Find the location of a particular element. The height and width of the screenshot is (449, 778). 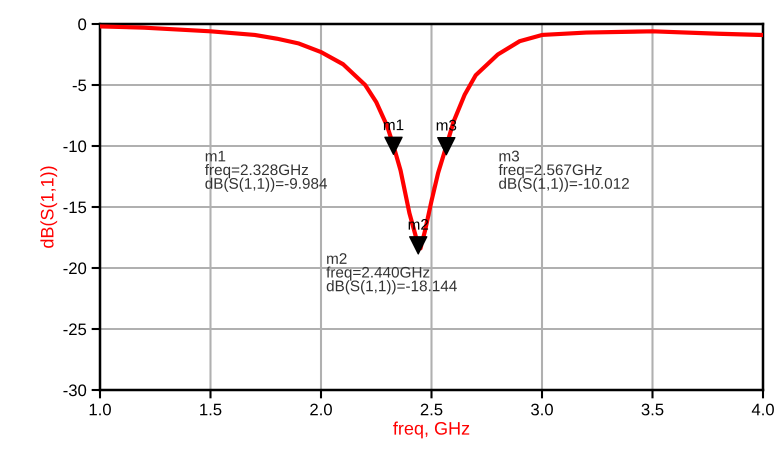

annotation: m3 freq=2.567GHz dB(S(1,1))=-10.012 is located at coordinates (563, 171).